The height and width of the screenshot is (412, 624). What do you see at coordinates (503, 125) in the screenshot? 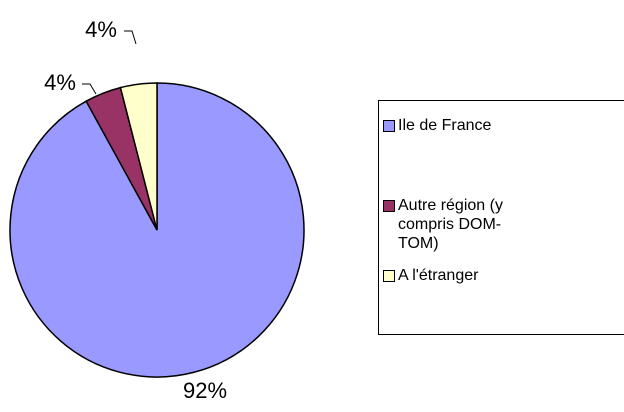
I see `legend-item: Ile de France` at bounding box center [503, 125].